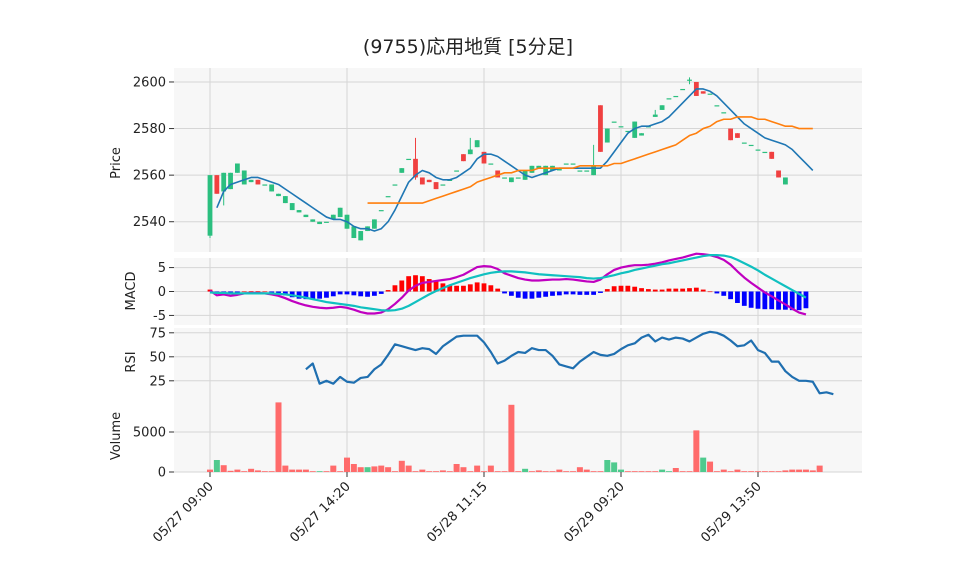  I want to click on macd-ytick-label-0: -5, so click(159, 316).